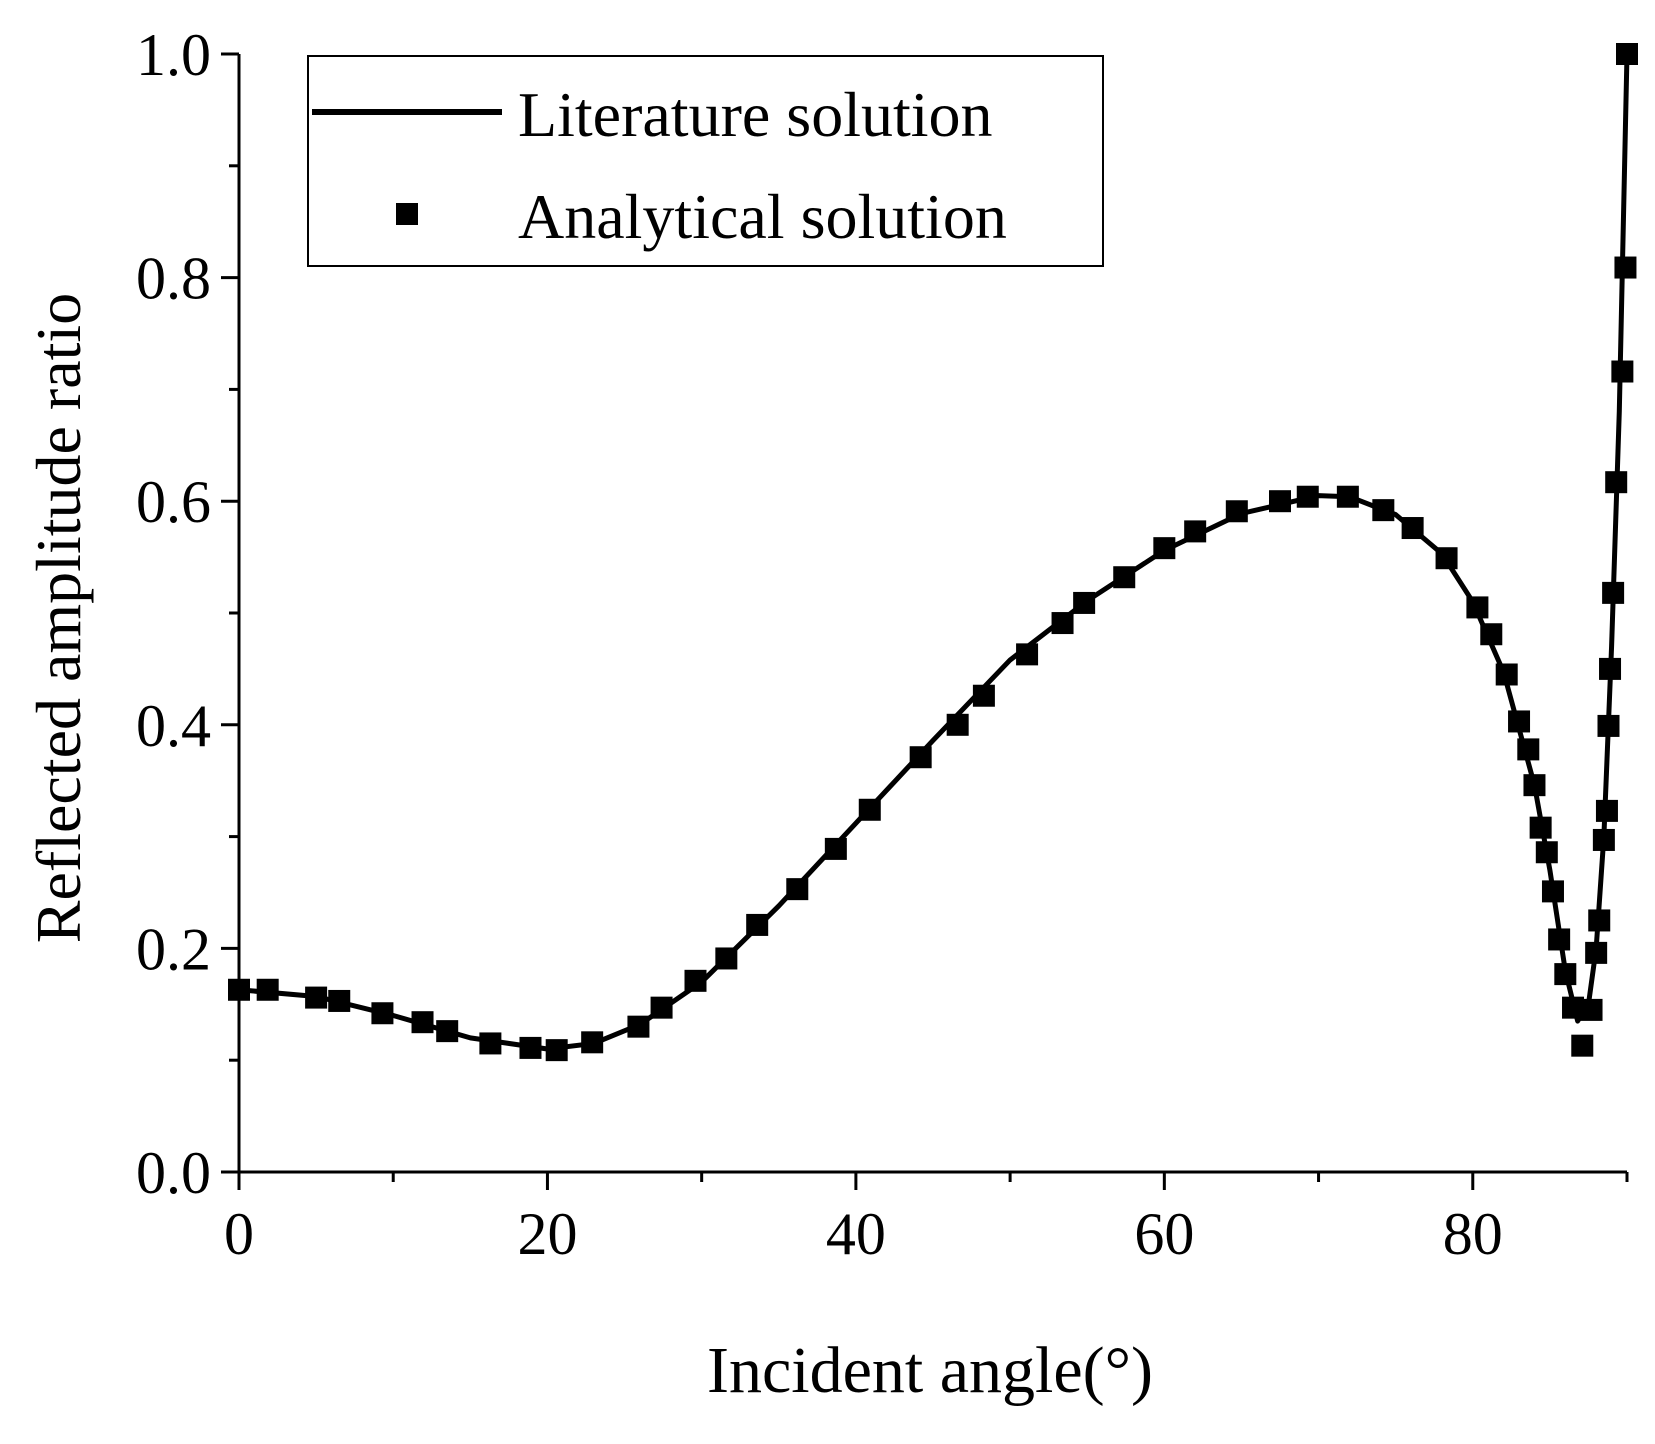 This screenshot has width=1655, height=1444. Describe the element at coordinates (547, 1234) in the screenshot. I see `x-tick-label: 20` at that location.